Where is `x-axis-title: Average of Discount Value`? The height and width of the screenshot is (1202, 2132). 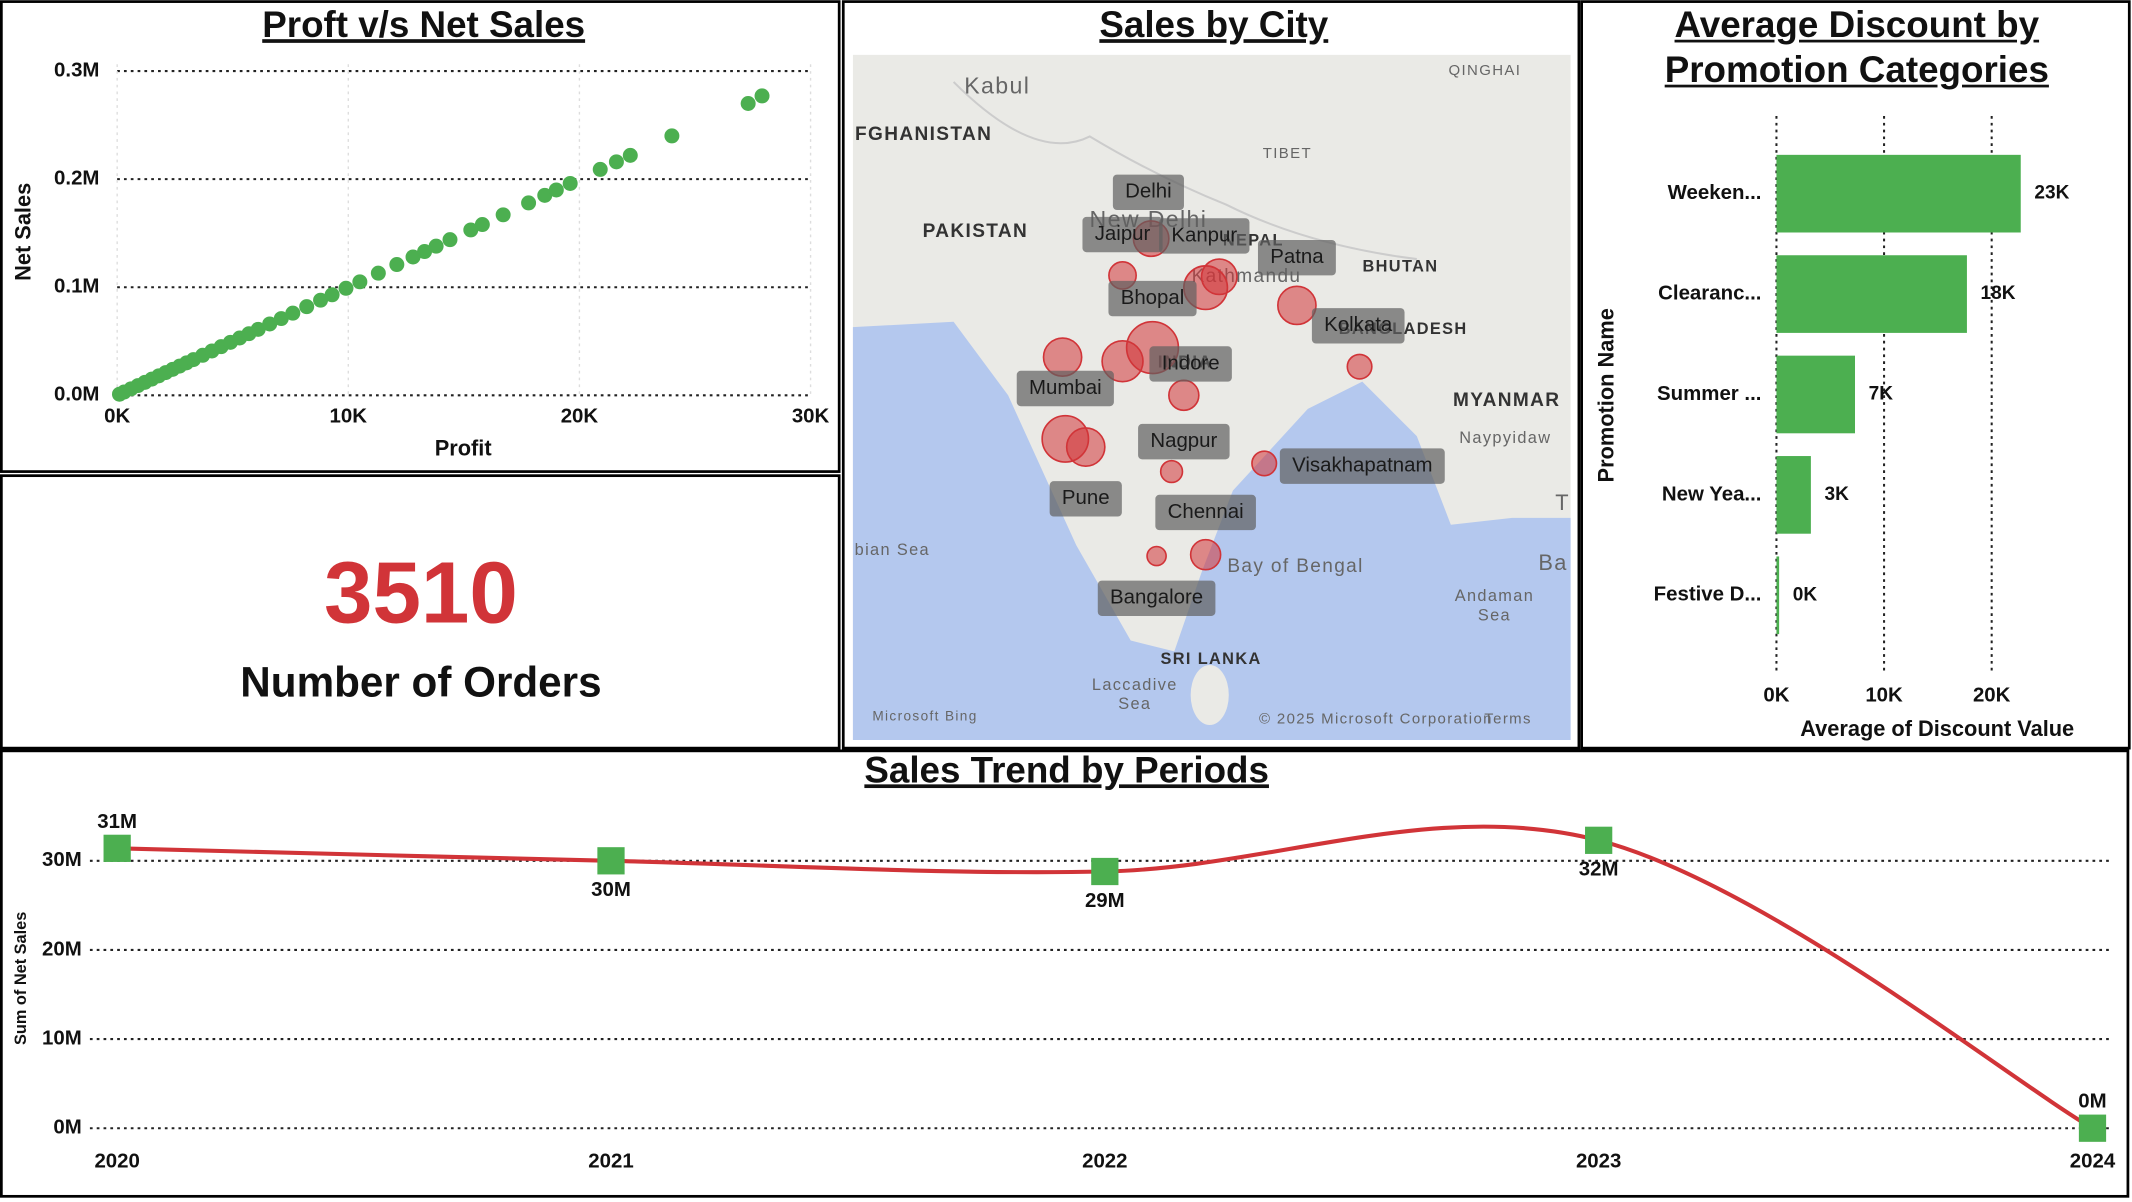 x-axis-title: Average of Discount Value is located at coordinates (1937, 728).